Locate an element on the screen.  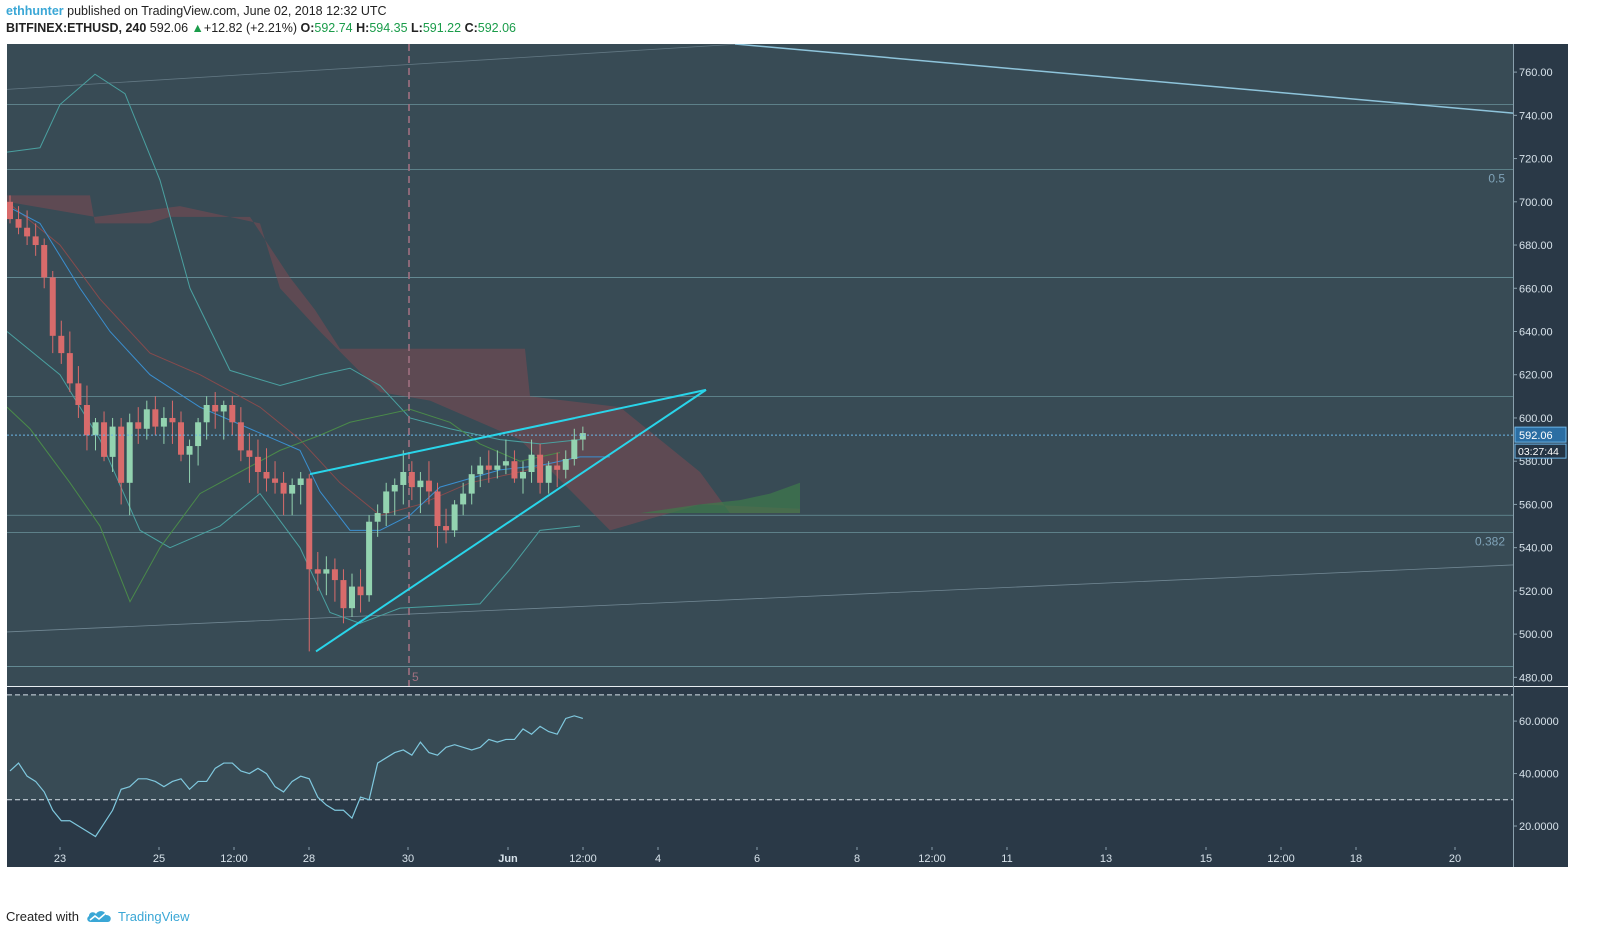
price-tick-label: 500.00 is located at coordinates (1536, 635).